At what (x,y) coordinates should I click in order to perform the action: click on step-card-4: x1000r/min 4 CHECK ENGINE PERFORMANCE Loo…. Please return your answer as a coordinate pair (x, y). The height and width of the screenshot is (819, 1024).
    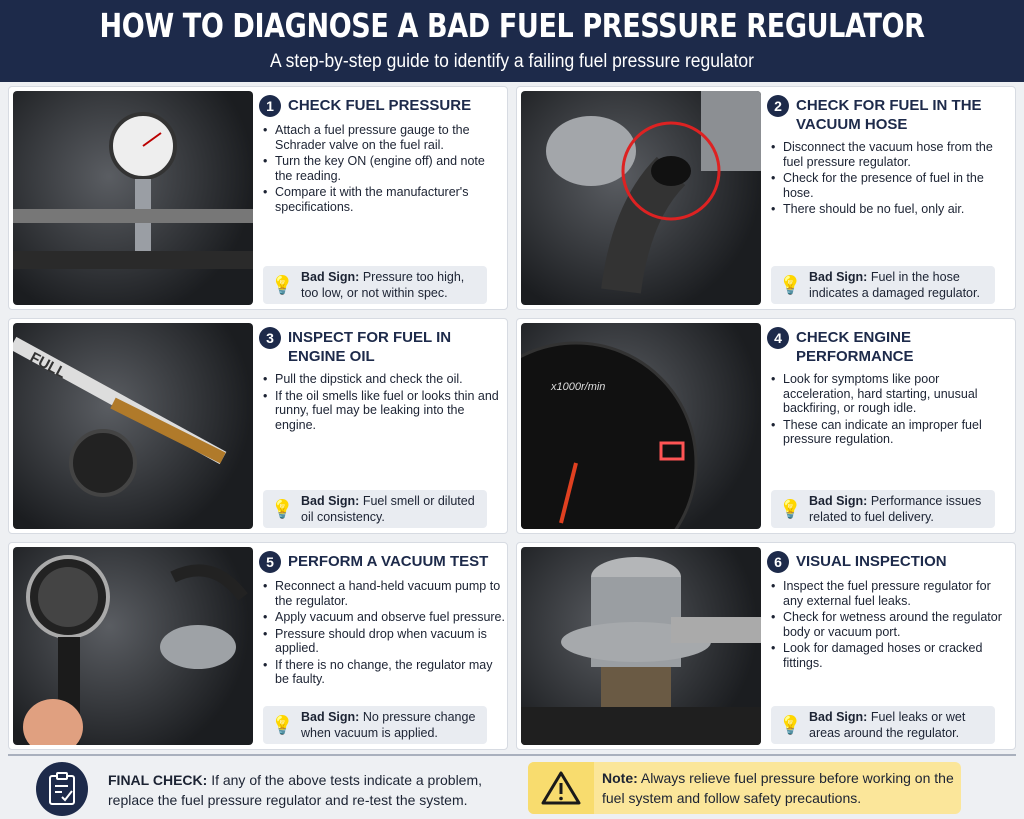
    Looking at the image, I should click on (766, 426).